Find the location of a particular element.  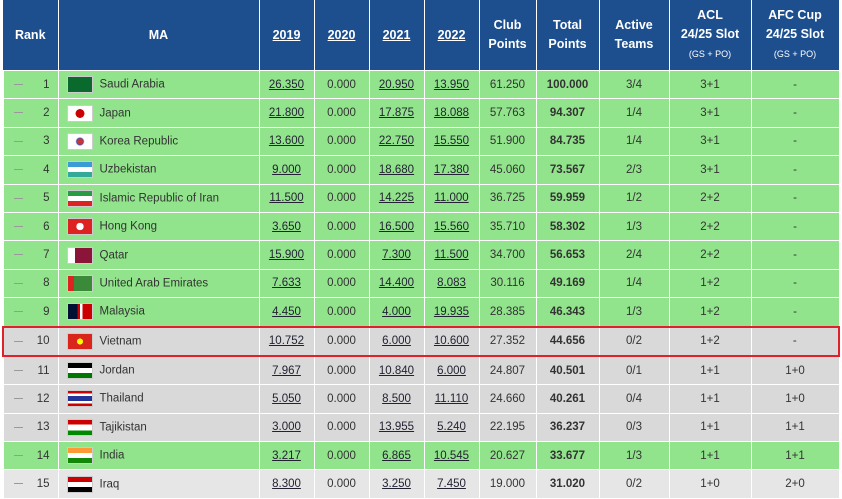

table-cell: 7.967 is located at coordinates (286, 370).